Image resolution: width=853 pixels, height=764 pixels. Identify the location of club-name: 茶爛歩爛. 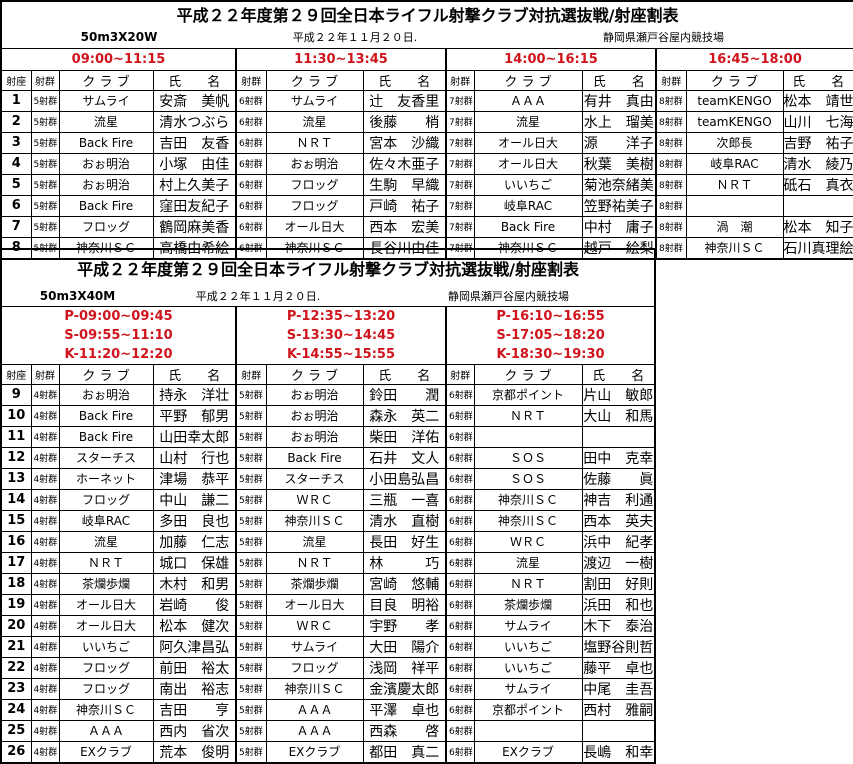
(314, 583).